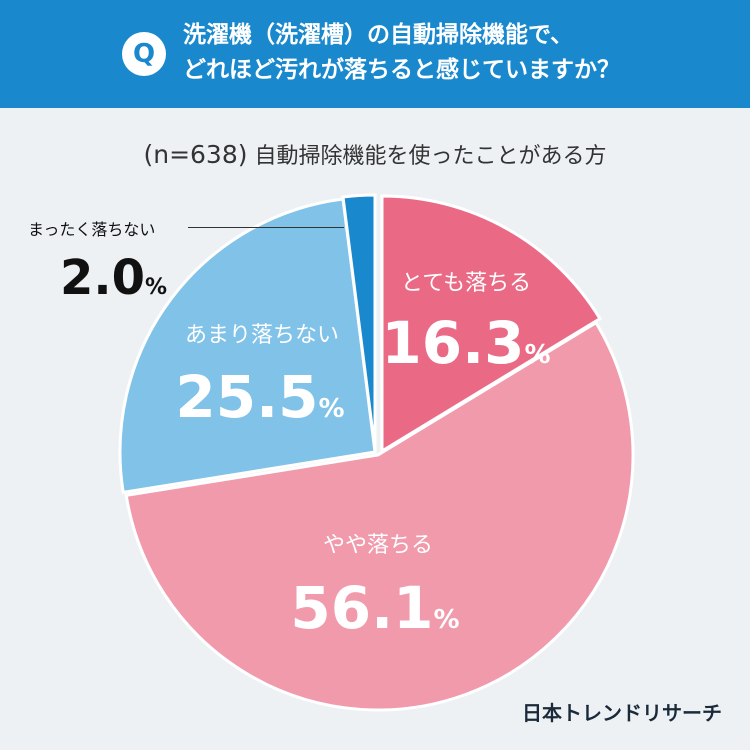  Describe the element at coordinates (262, 335) in the screenshot. I see `label-not-much: あまり落ちない` at that location.